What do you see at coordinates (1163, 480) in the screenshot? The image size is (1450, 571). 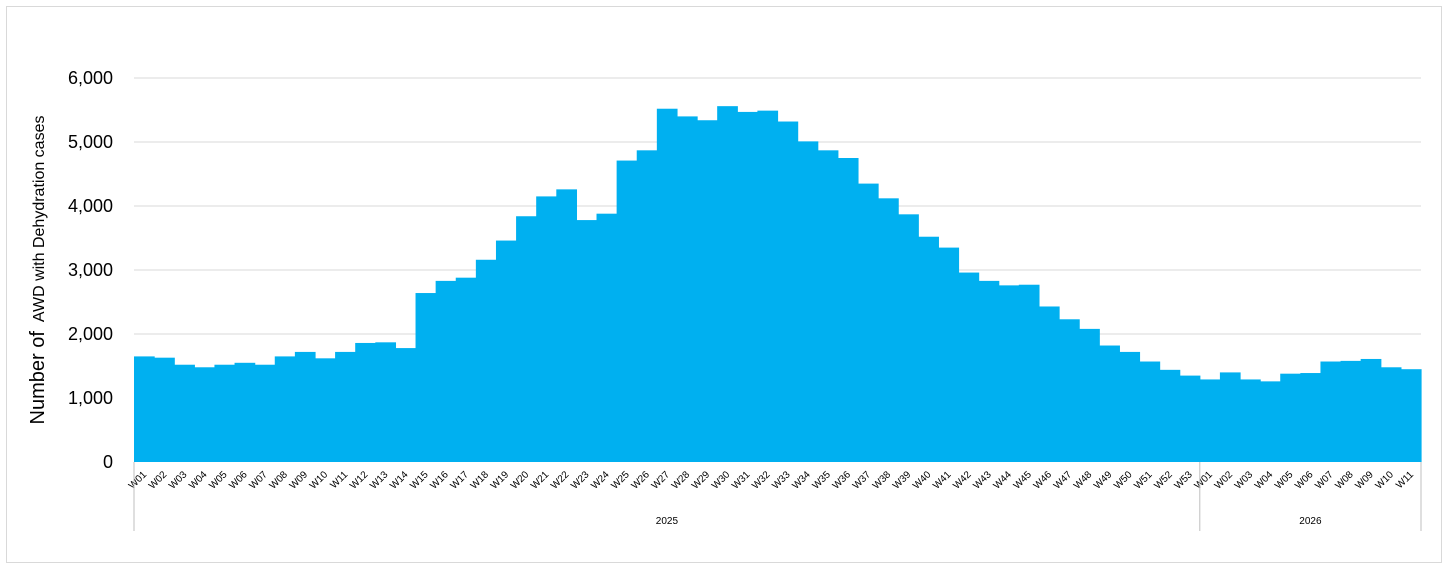 I see `x-tick-label: W52` at bounding box center [1163, 480].